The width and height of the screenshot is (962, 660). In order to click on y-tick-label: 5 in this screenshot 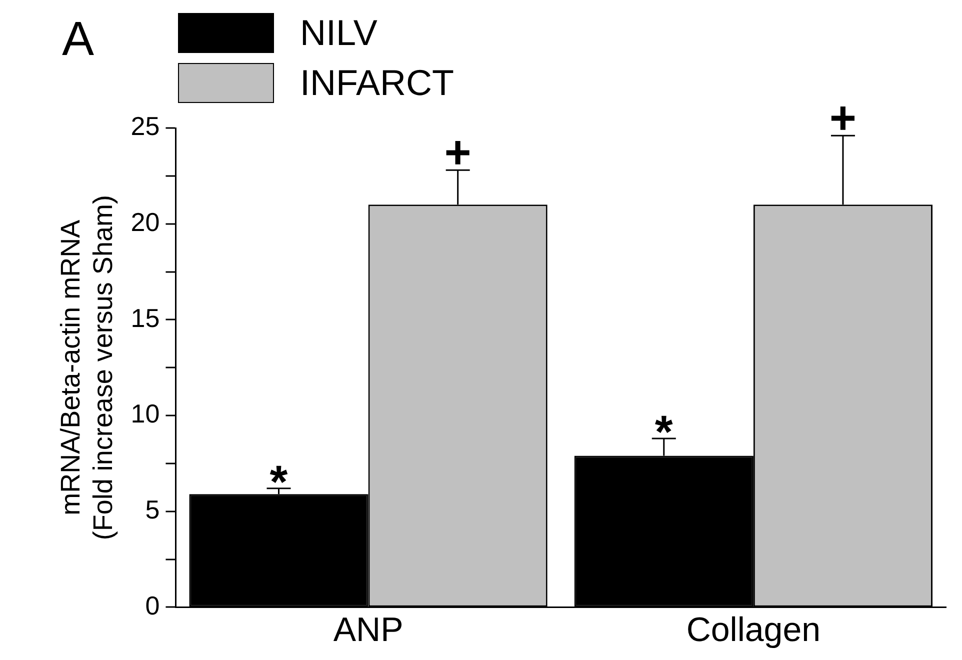, I will do `click(152, 509)`.